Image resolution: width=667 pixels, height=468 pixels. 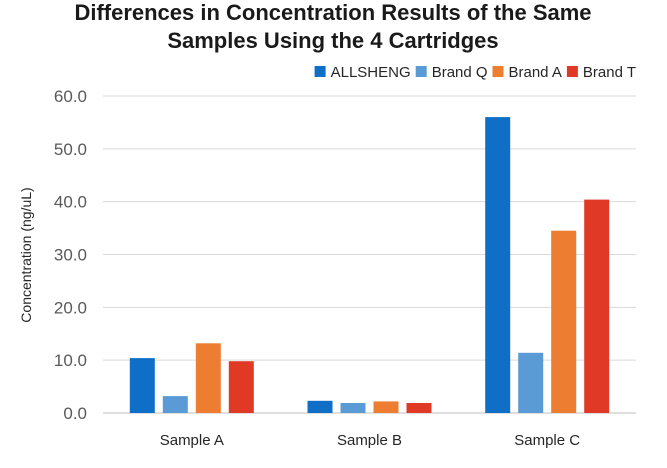 I want to click on bar-brand-a-sample-b, so click(x=386, y=407).